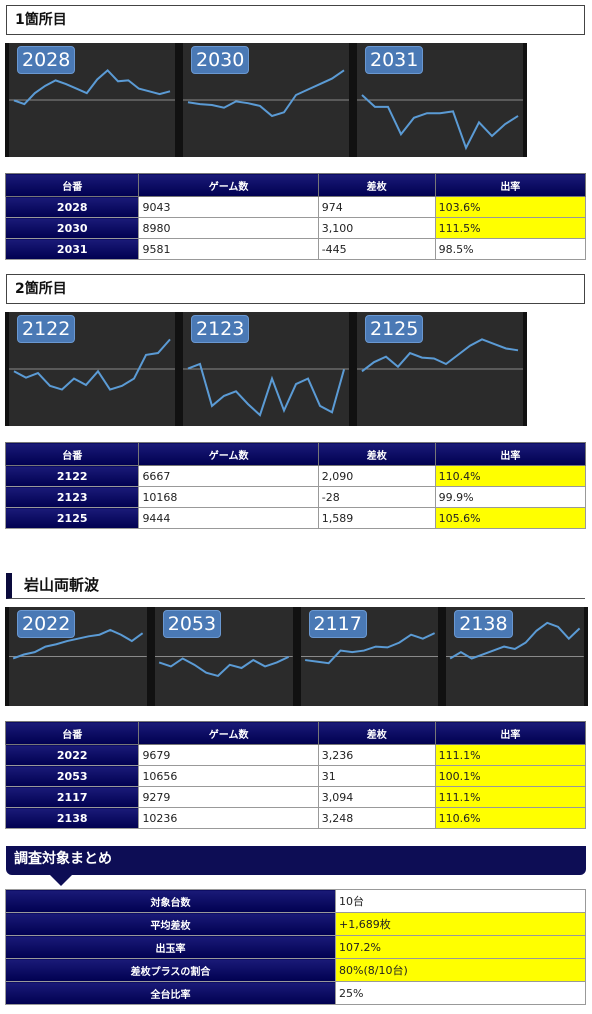 This screenshot has width=592, height=1014. I want to click on coin-diff: -28, so click(376, 497).